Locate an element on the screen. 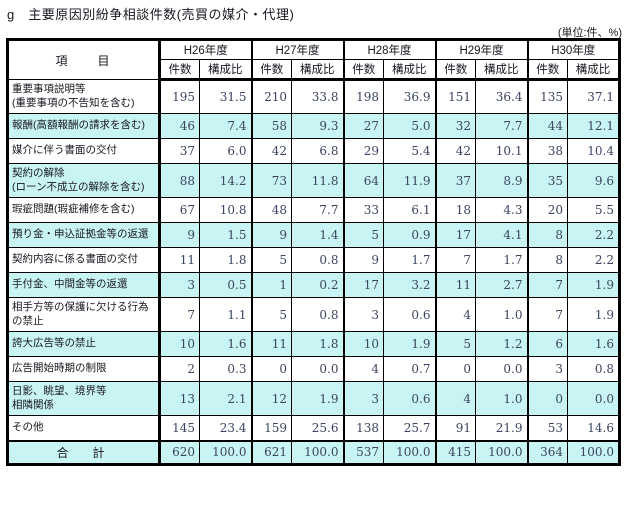 The width and height of the screenshot is (628, 518). page-title: g 主要原因別紛争相談件数(売買の媒介・代理) is located at coordinates (151, 14).